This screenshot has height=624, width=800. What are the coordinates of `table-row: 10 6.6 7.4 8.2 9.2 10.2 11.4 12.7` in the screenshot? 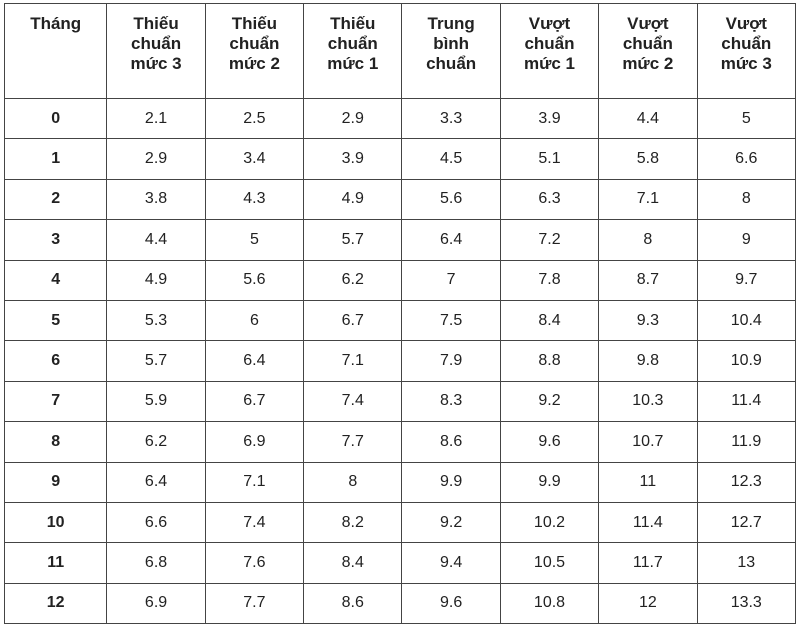 It's located at (400, 522).